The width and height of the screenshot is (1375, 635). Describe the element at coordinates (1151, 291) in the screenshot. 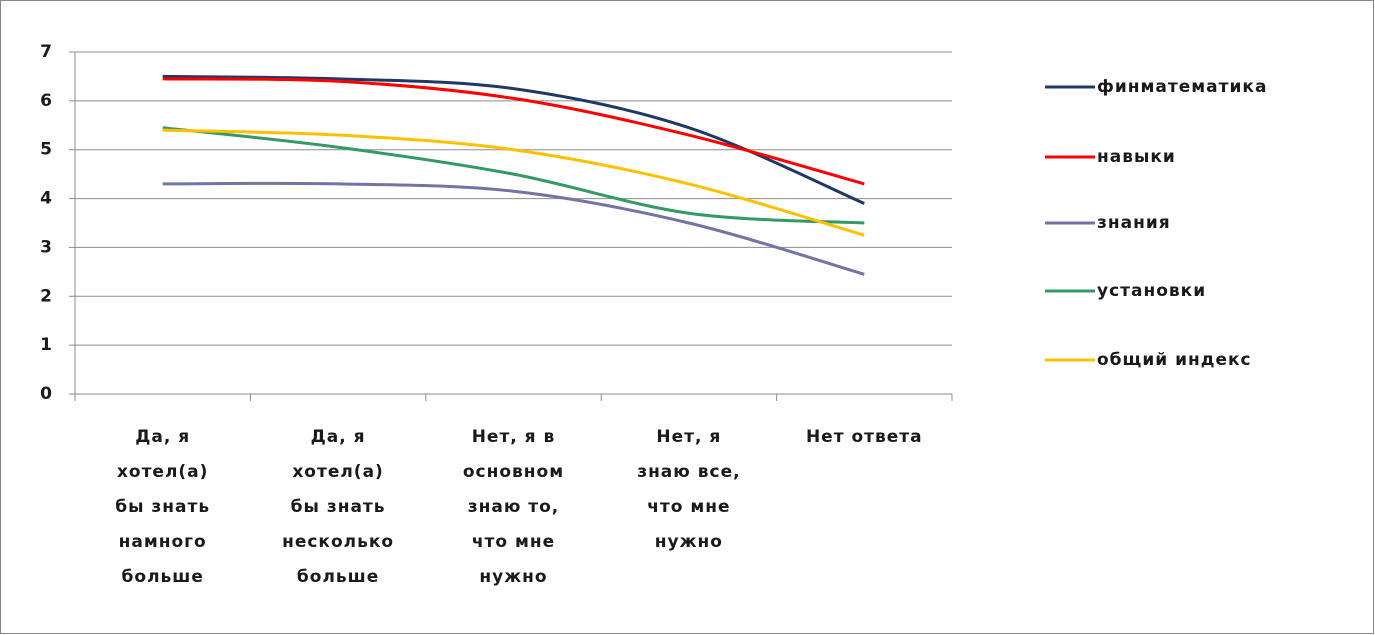

I see `legend-label: установки` at that location.